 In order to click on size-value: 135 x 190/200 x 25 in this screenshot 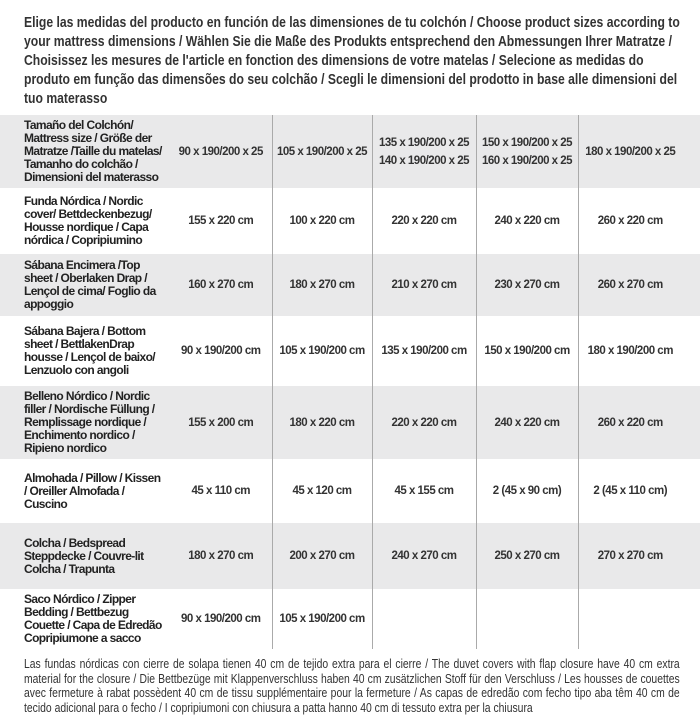, I will do `click(424, 143)`.